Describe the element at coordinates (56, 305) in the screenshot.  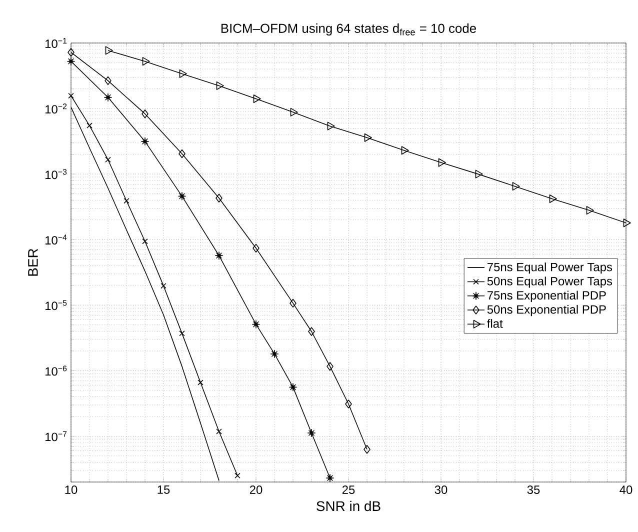
I see `y-tick-label: 10$^{−5}$` at that location.